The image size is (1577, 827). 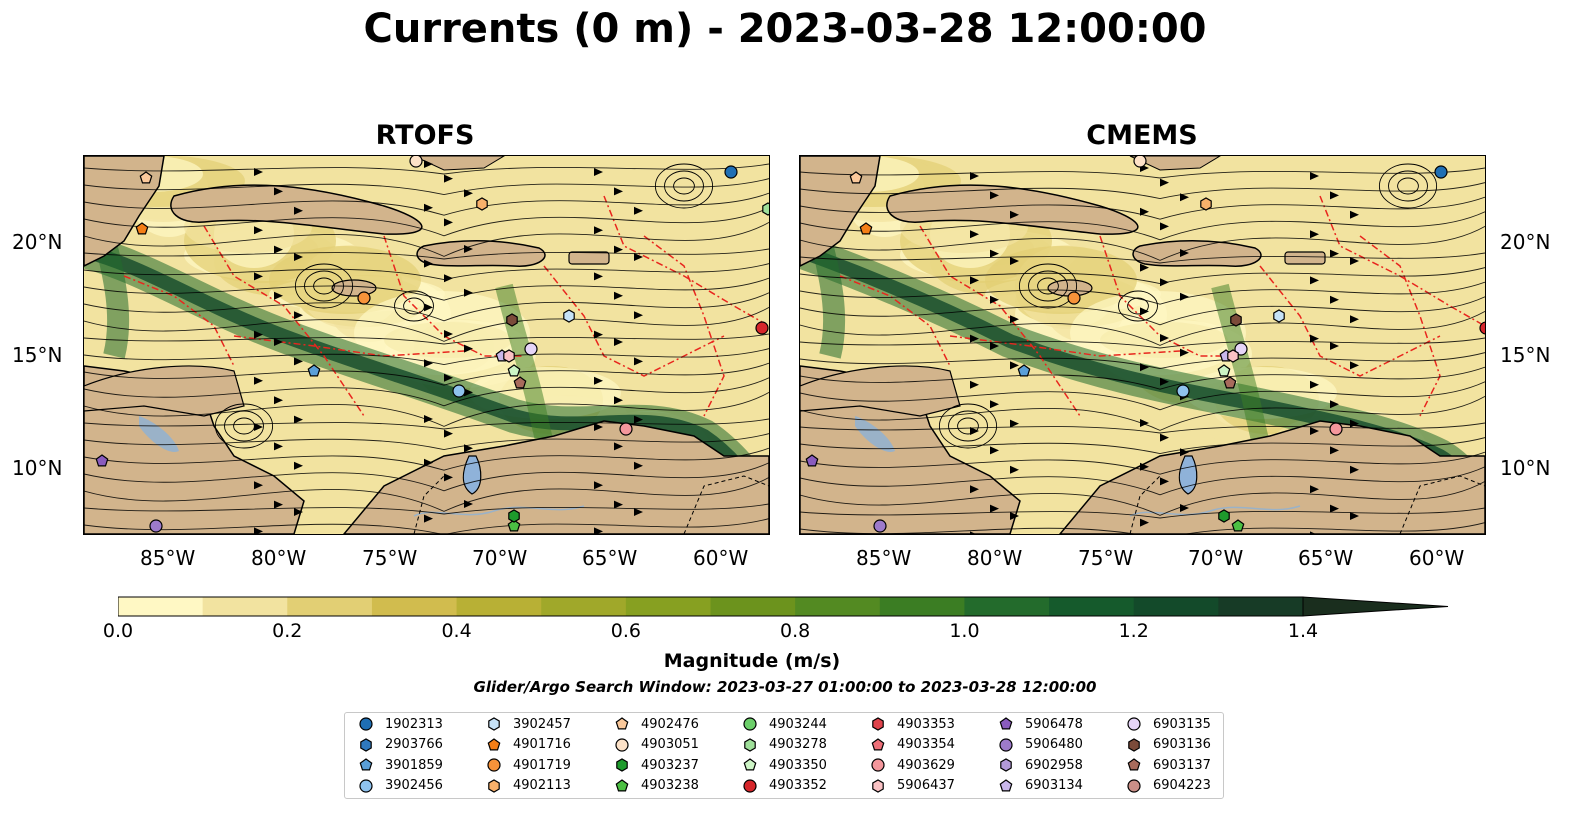 What do you see at coordinates (1133, 631) in the screenshot?
I see `colorbar-tick-label: 1.2` at bounding box center [1133, 631].